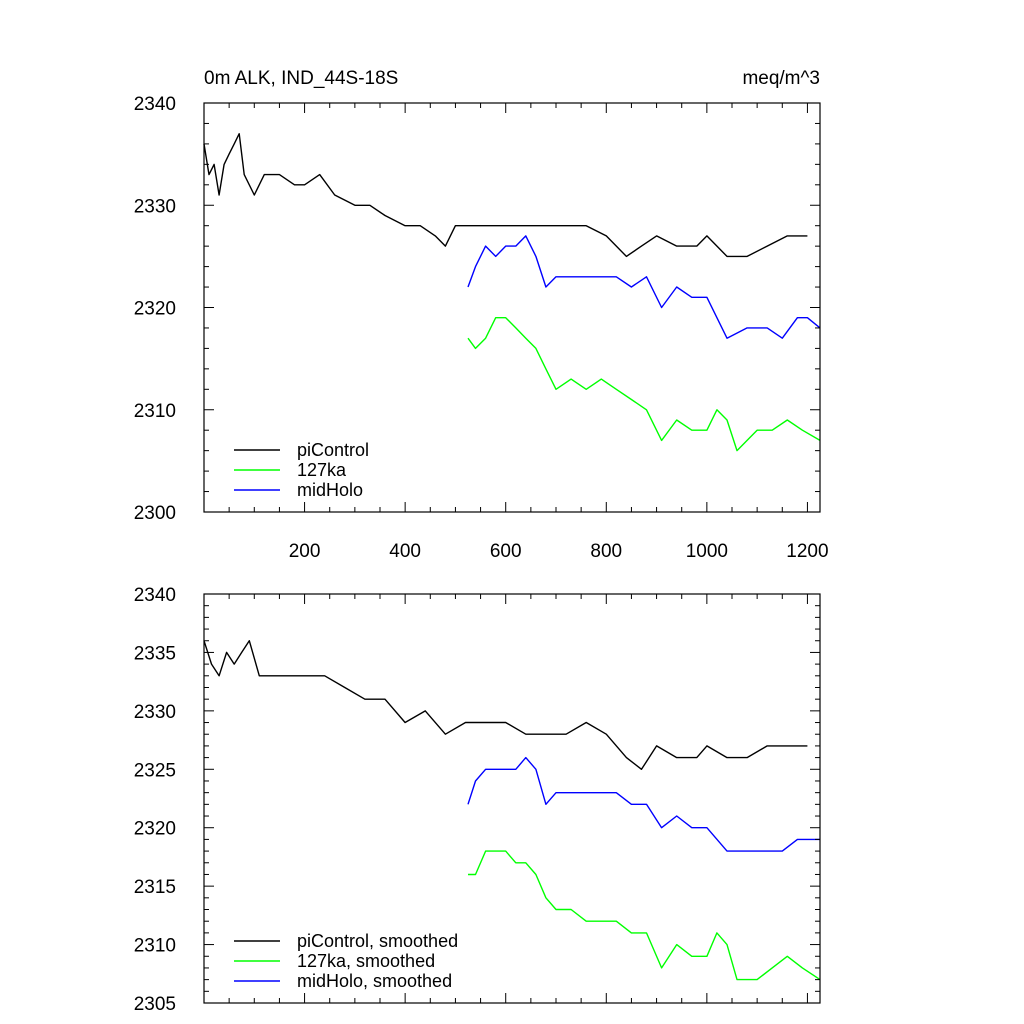 The width and height of the screenshot is (1024, 1024). What do you see at coordinates (155, 1004) in the screenshot?
I see `y-tick-label: 2305` at bounding box center [155, 1004].